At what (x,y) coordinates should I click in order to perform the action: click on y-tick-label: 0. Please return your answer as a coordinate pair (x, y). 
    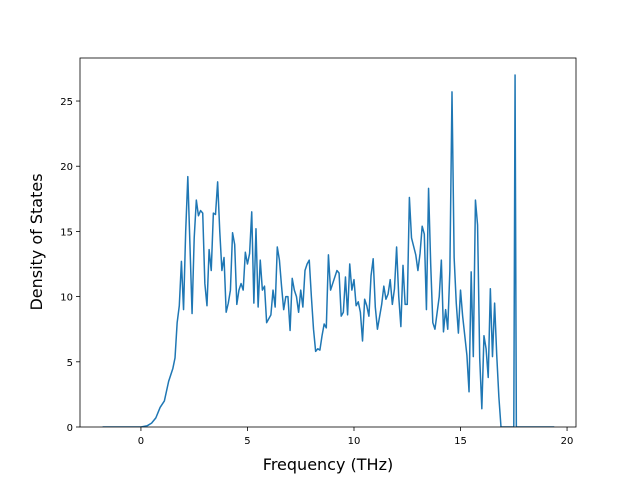
    Looking at the image, I should click on (70, 428).